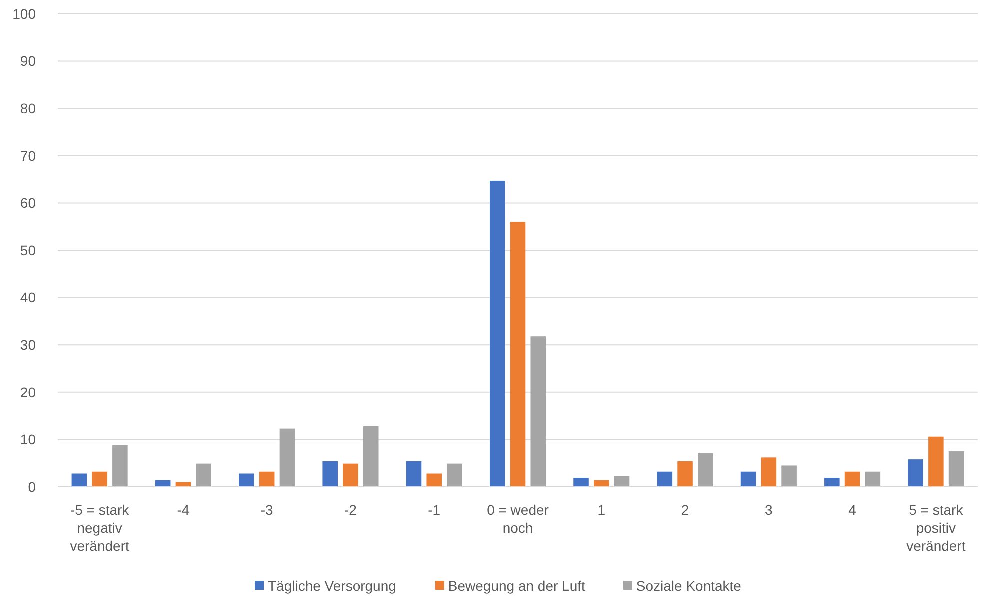 Image resolution: width=988 pixels, height=603 pixels. What do you see at coordinates (769, 510) in the screenshot?
I see `x-tick-label: 3` at bounding box center [769, 510].